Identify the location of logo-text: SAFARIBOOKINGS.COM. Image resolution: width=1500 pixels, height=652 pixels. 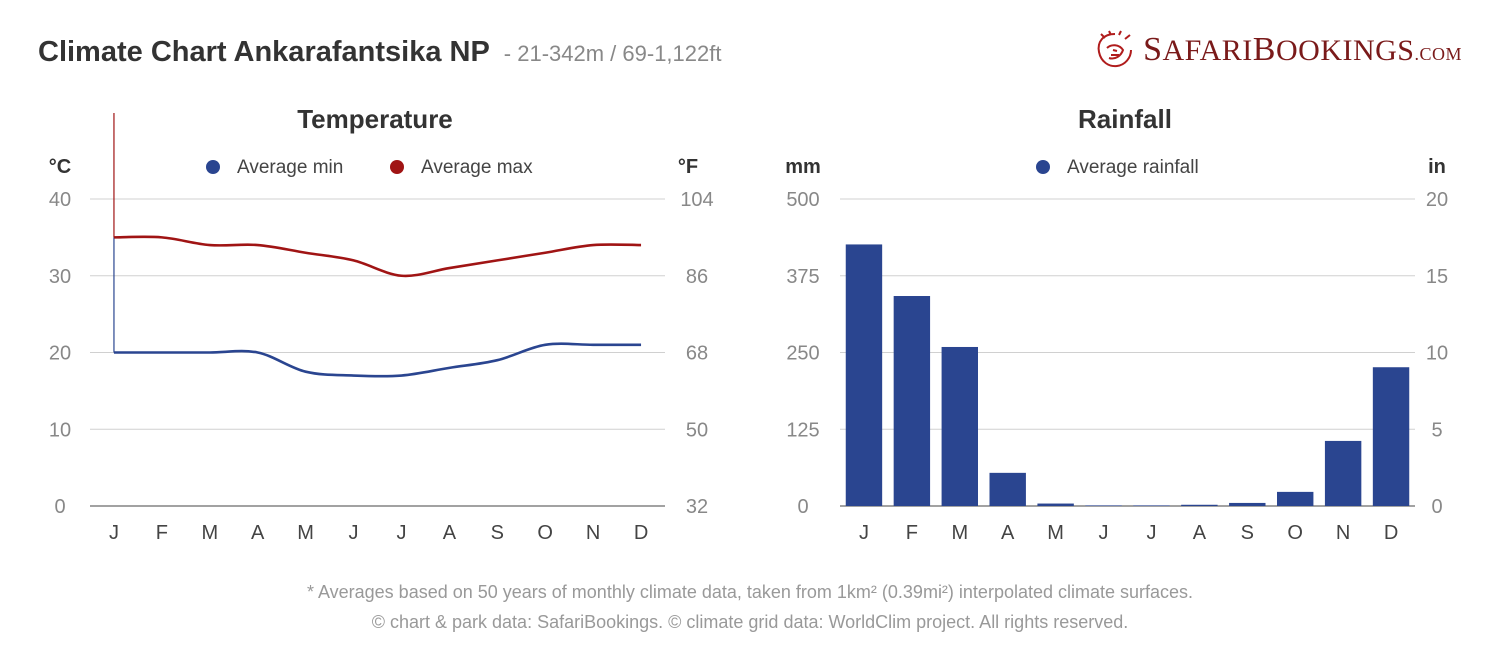
(1302, 49).